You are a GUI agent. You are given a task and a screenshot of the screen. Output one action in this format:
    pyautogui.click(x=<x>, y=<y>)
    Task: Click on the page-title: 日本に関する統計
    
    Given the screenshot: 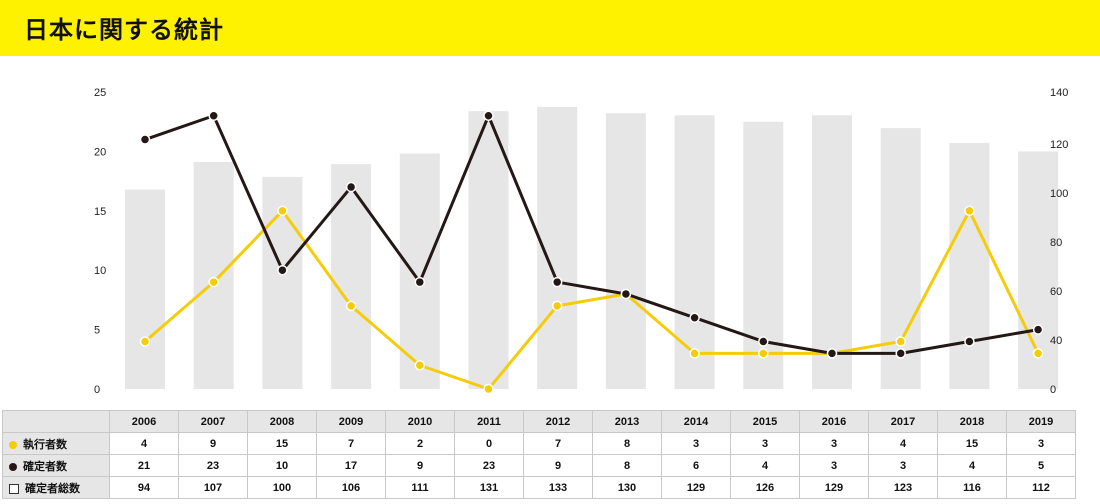 What is the action you would take?
    pyautogui.click(x=124, y=30)
    